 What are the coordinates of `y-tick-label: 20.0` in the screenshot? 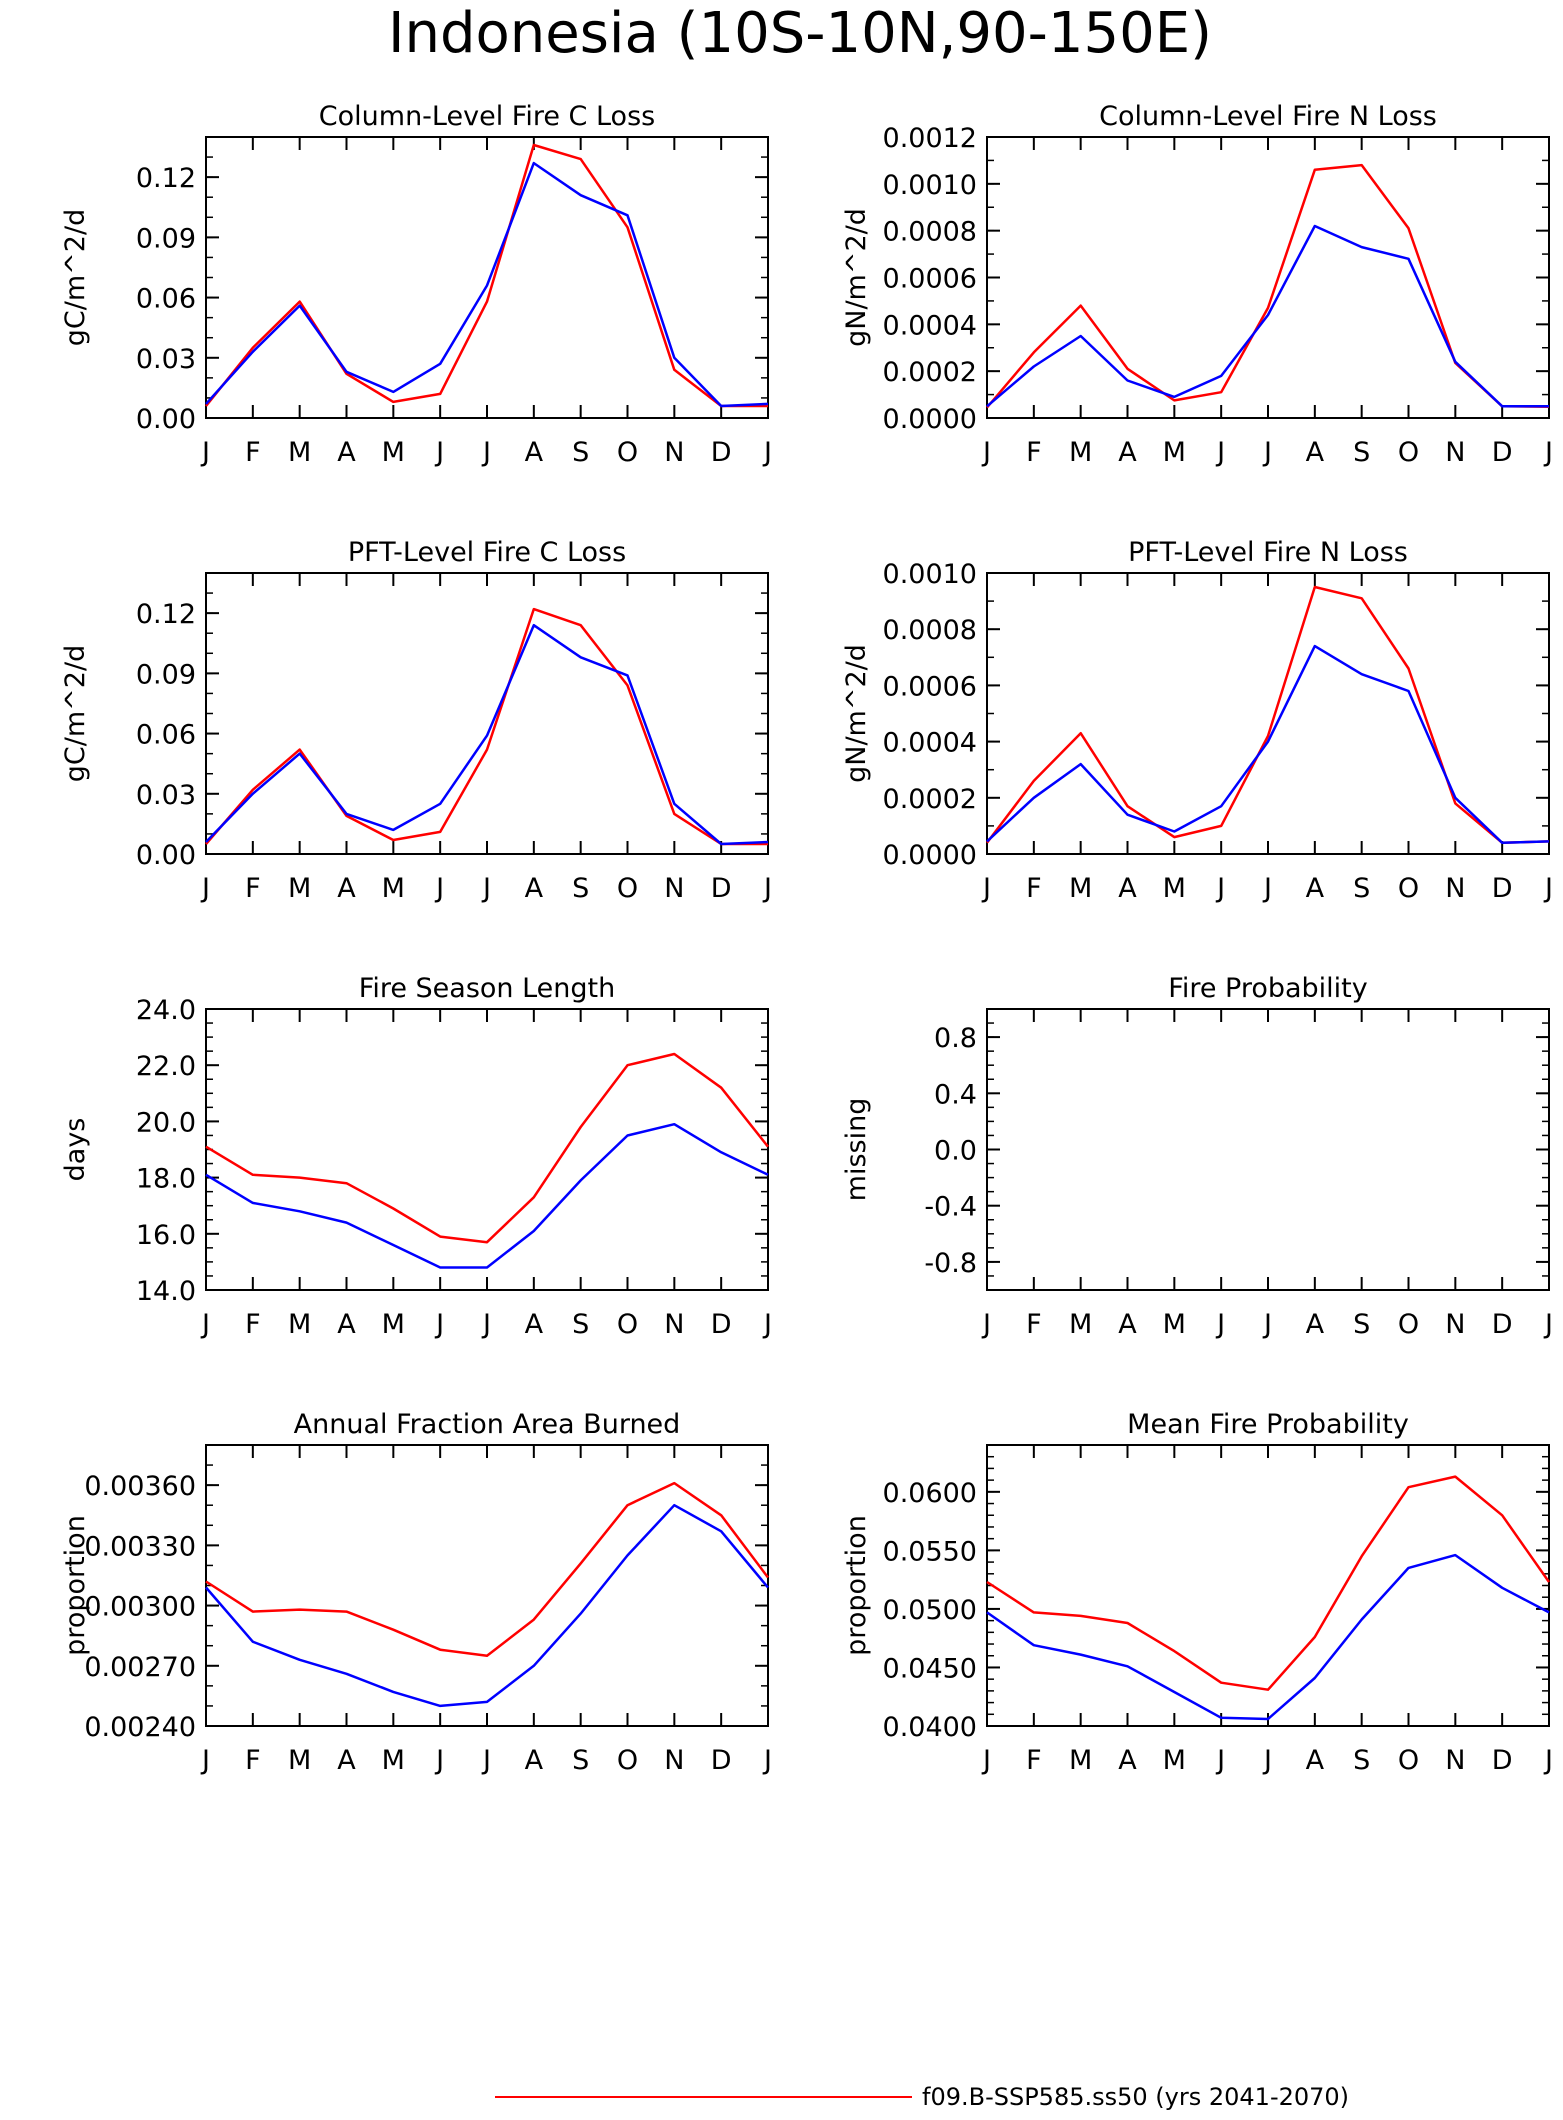 It's located at (166, 1122).